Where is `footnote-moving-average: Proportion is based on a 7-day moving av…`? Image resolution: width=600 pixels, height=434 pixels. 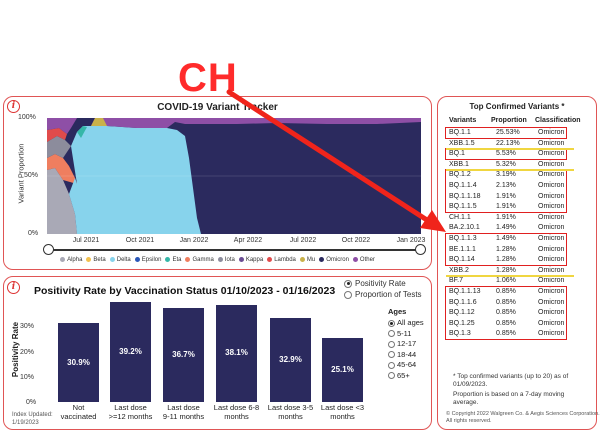
footnote-moving-average: Proportion is based on a 7-day moving av… is located at coordinates (509, 398).